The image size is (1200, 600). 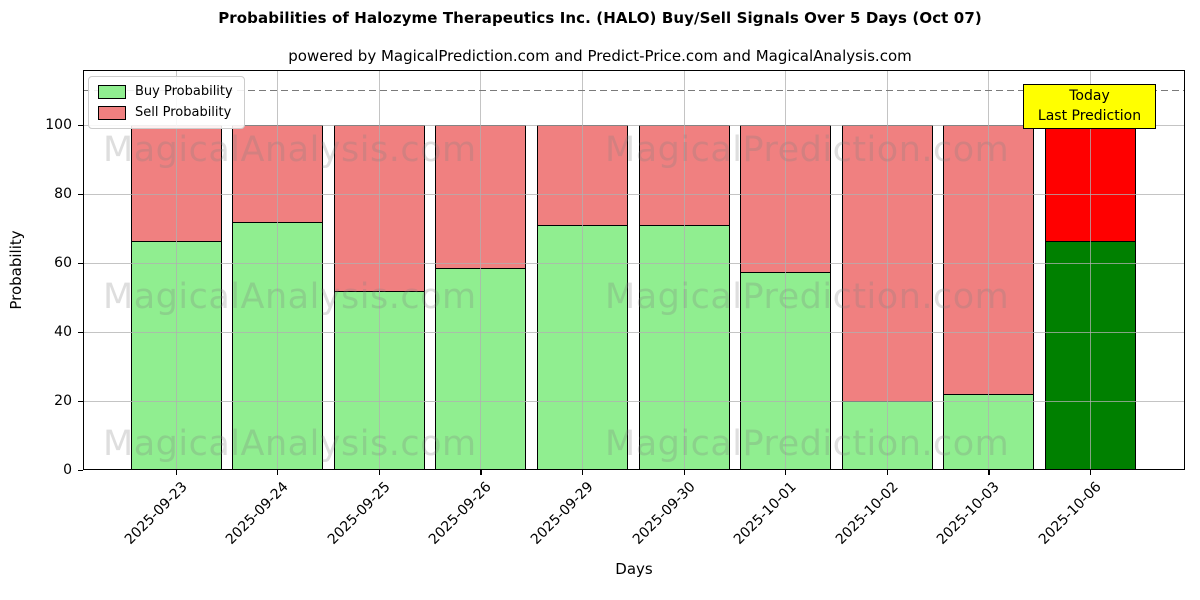 I want to click on x-tick-label: 2025-10-01, so click(x=765, y=513).